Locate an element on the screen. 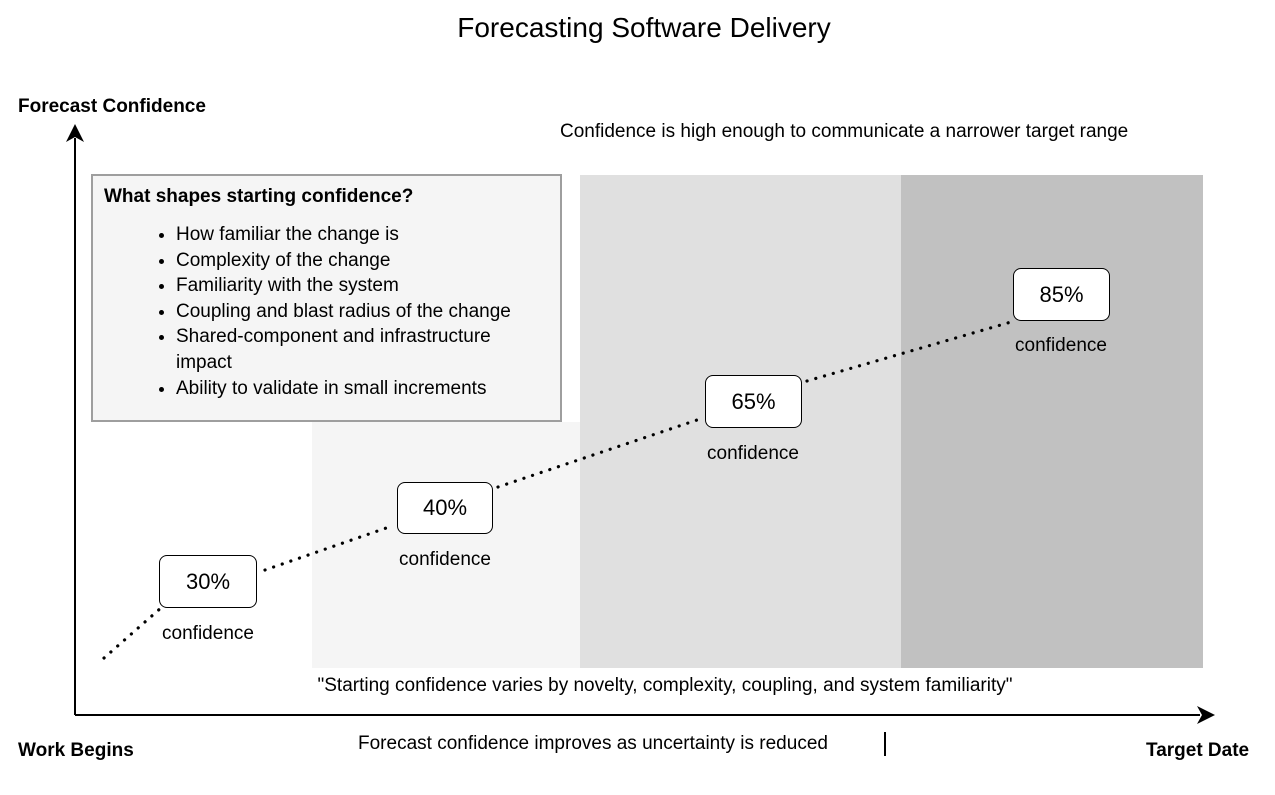  background-band-light is located at coordinates (446, 545).